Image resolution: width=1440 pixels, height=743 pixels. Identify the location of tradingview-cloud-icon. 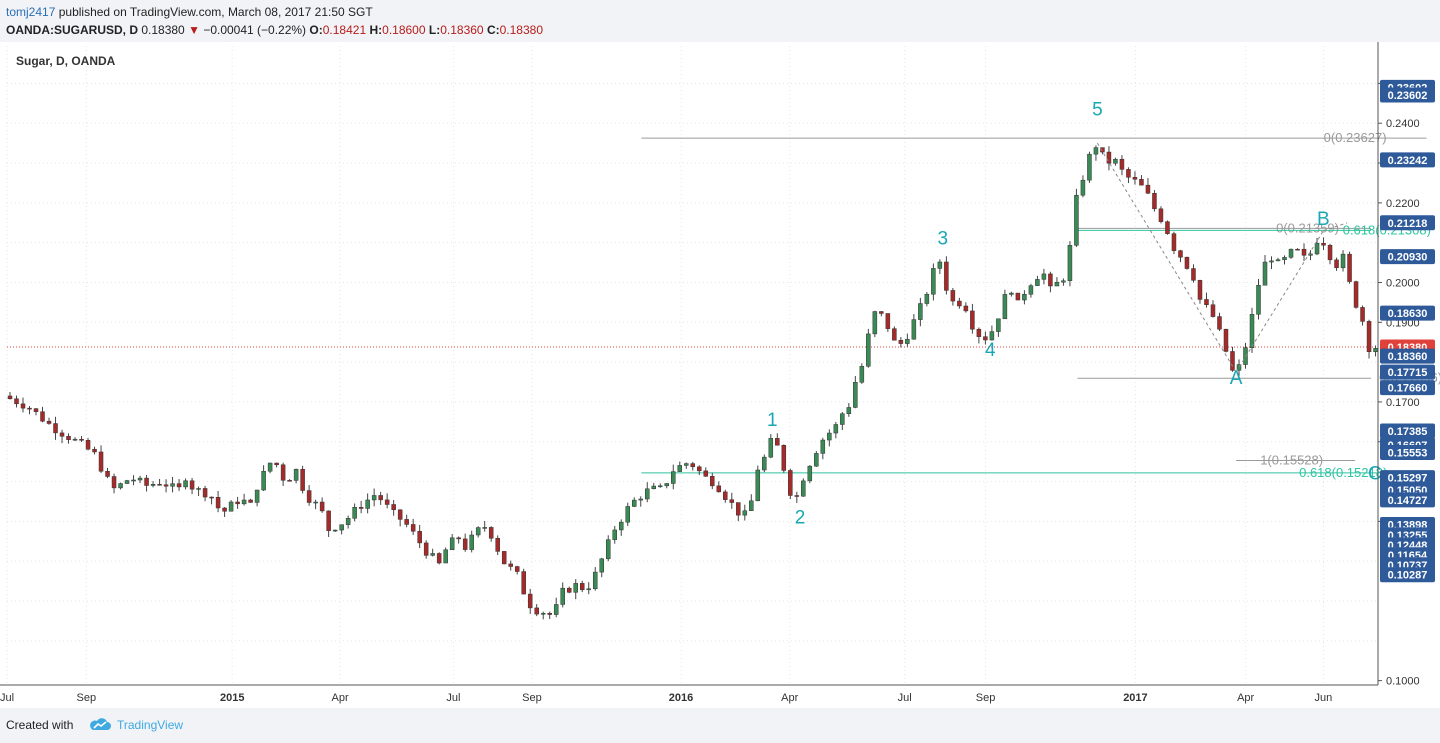
(100, 724).